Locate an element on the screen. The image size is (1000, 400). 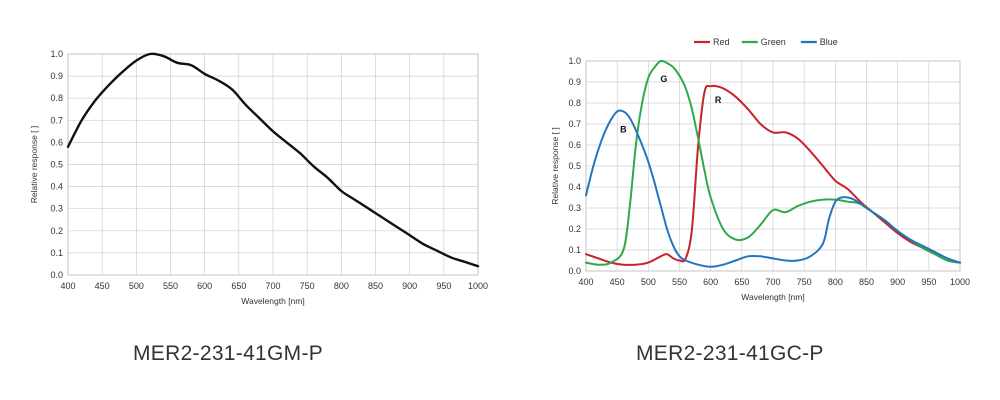
series-annotation-b: B is located at coordinates (623, 129).